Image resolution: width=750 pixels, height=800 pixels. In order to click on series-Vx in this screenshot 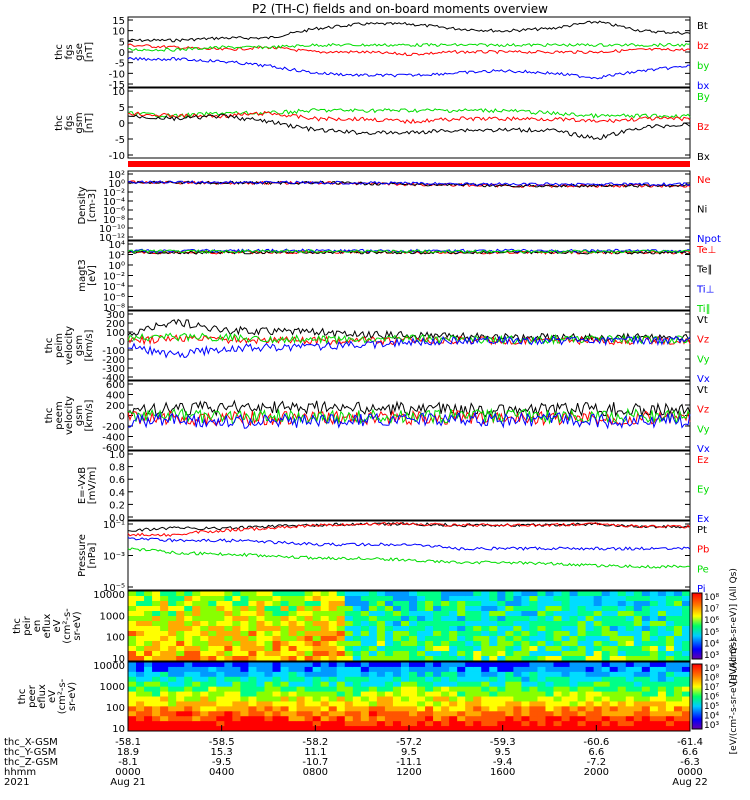, I will do `click(409, 347)`.